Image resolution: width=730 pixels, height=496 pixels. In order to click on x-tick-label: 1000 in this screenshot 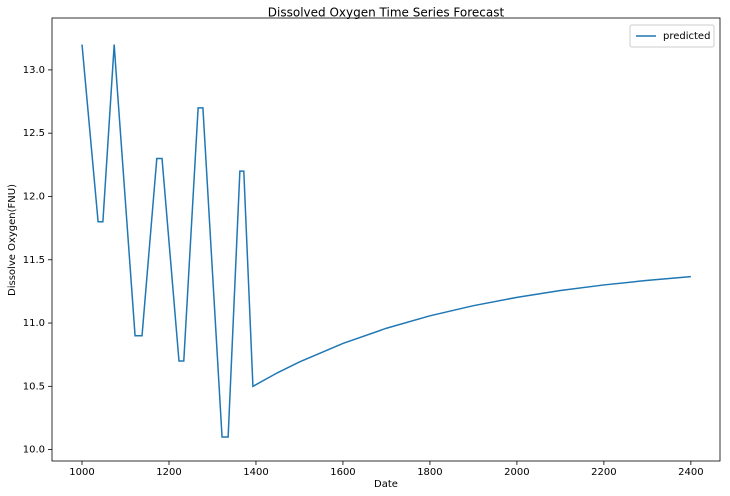, I will do `click(81, 472)`.